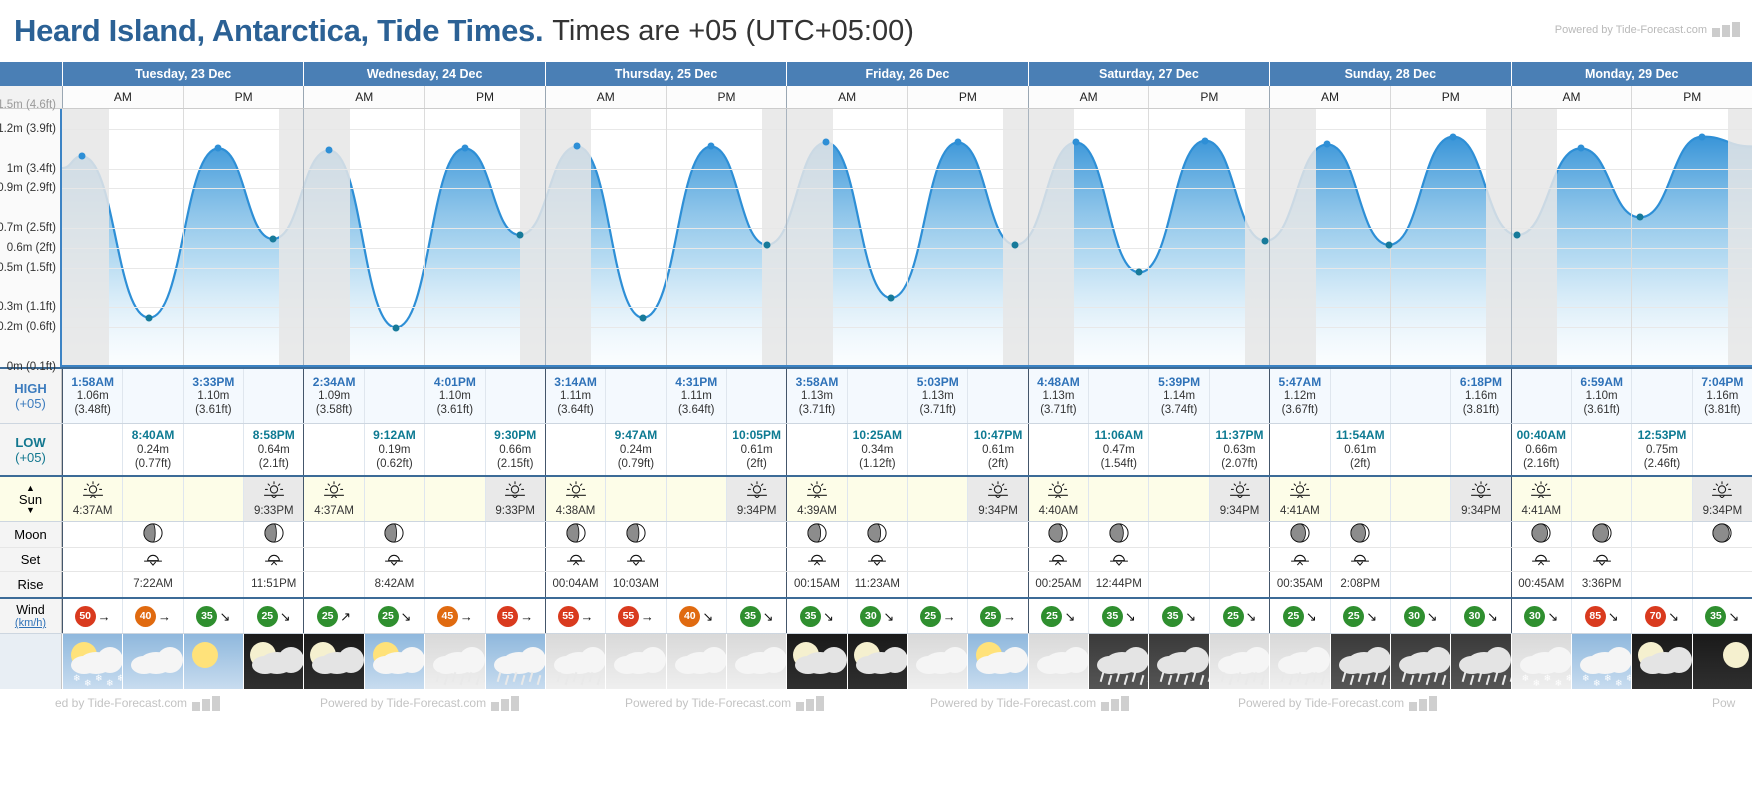 This screenshot has height=787, width=1752. Describe the element at coordinates (1293, 616) in the screenshot. I see `wind-speed-badge-20: 25` at that location.